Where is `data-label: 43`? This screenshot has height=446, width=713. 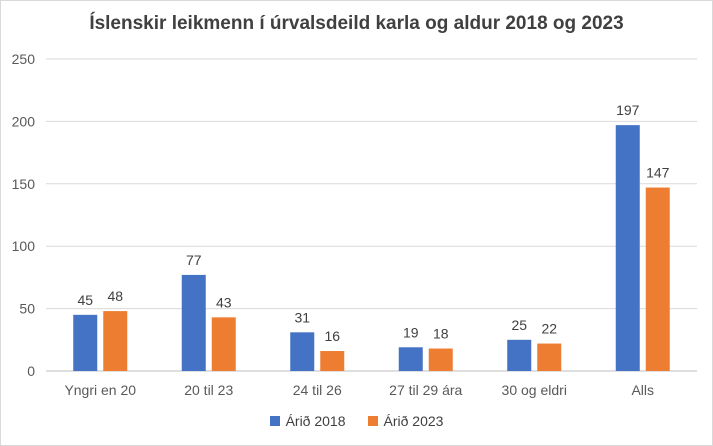
data-label: 43 is located at coordinates (224, 302).